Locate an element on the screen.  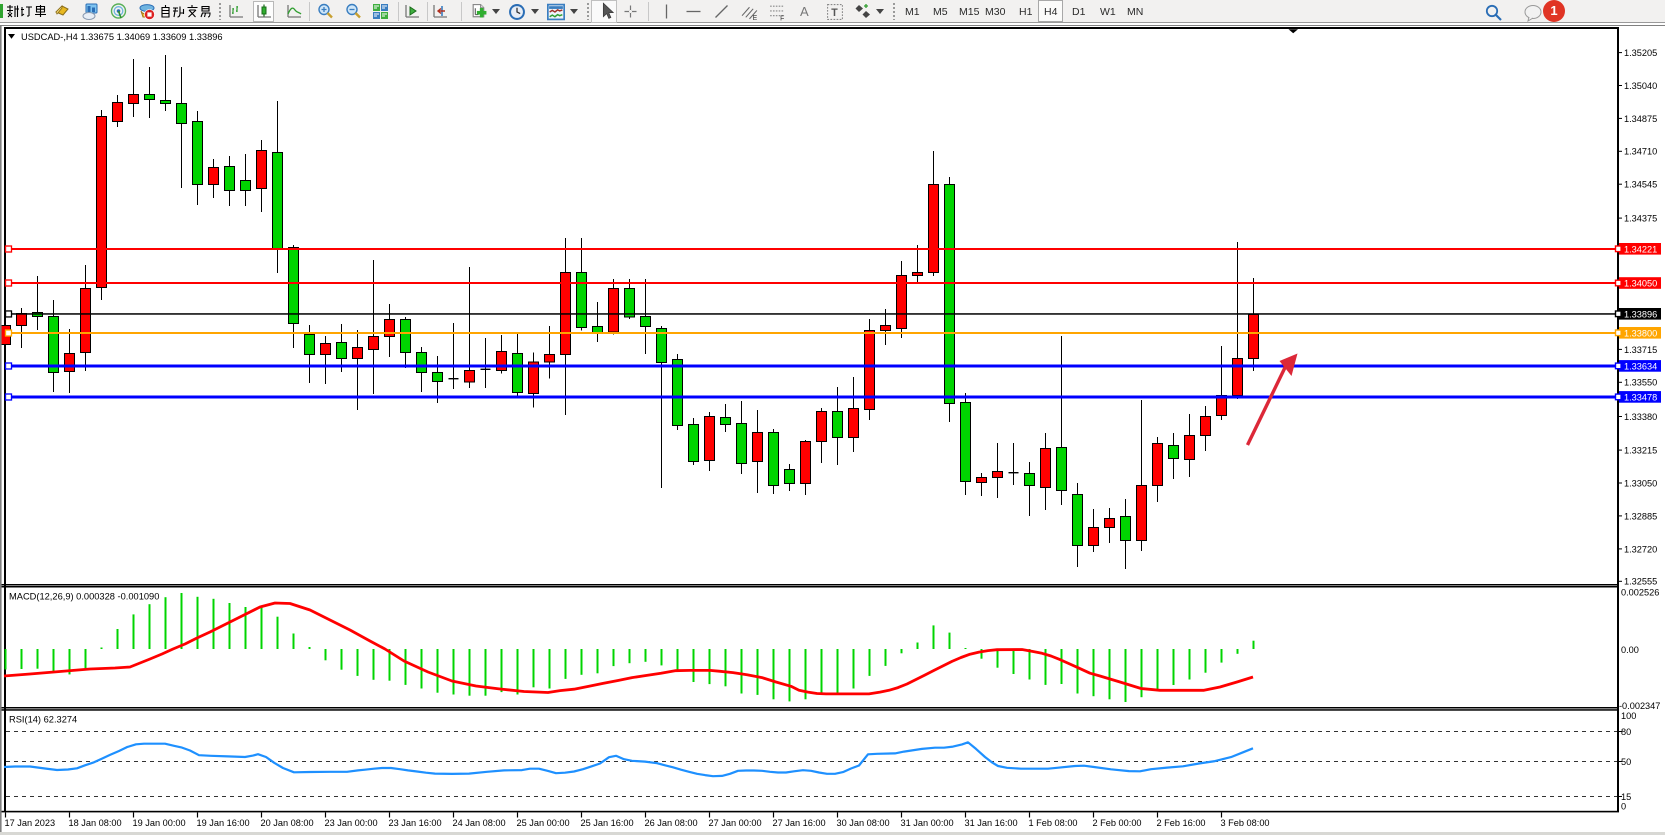
svg-text: 1.32555 is located at coordinates (1640, 582).